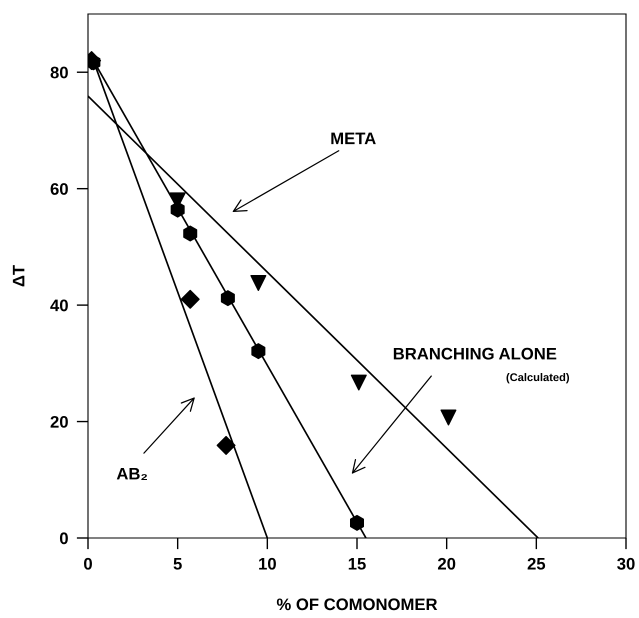 Image resolution: width=639 pixels, height=618 pixels. Describe the element at coordinates (59, 422) in the screenshot. I see `y-tick-label: 20` at that location.